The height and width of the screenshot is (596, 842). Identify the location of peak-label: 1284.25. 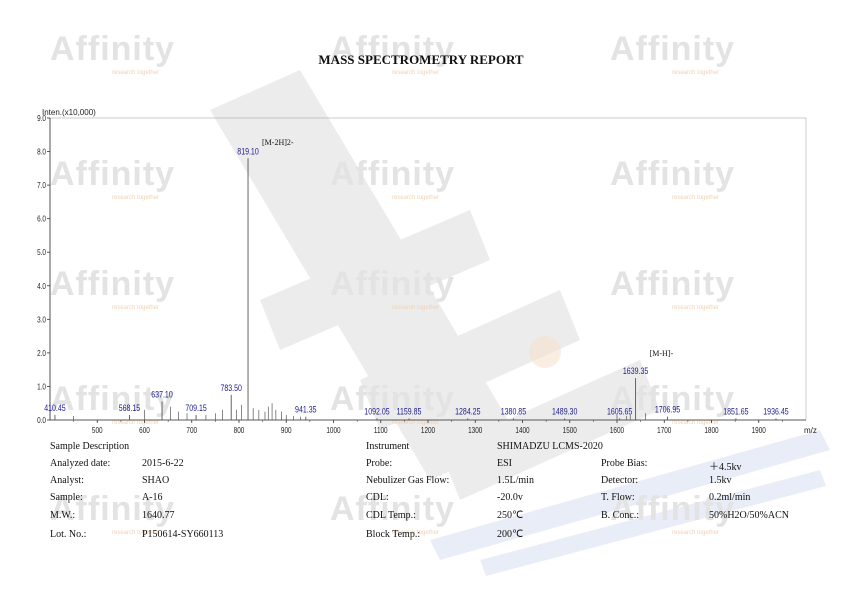
(468, 412).